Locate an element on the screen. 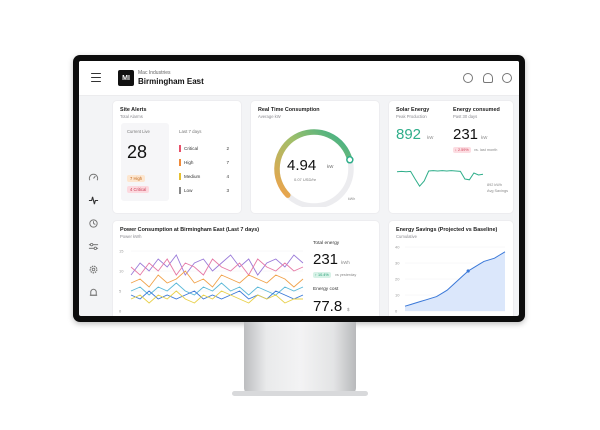 The image size is (600, 430). severity-name: Low is located at coordinates (188, 190).